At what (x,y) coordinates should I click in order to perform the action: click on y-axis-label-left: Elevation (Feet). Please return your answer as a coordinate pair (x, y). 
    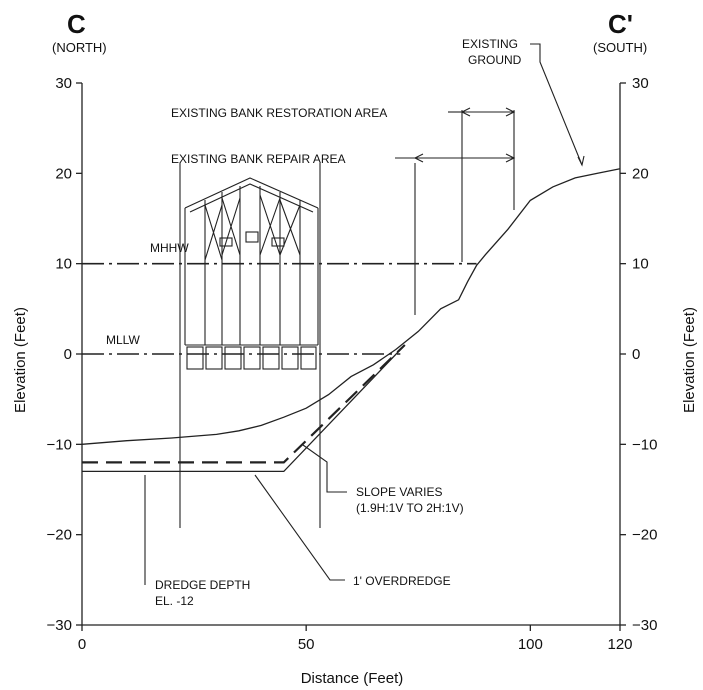
    Looking at the image, I should click on (20, 360).